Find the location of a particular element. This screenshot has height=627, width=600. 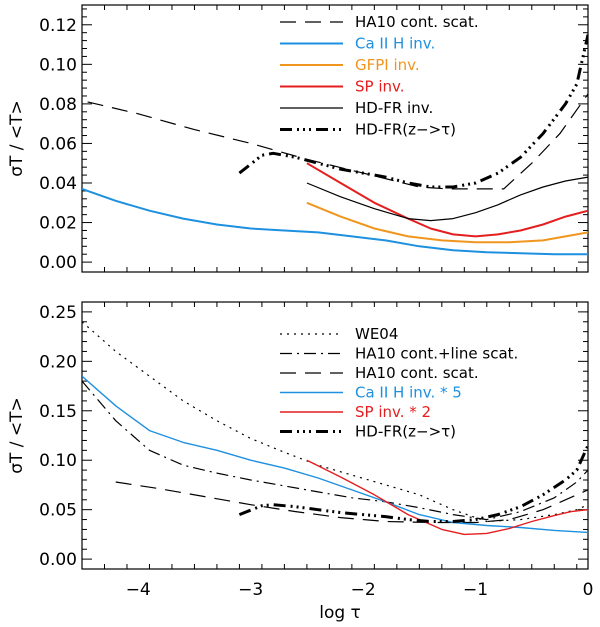

legend-label: WE04 is located at coordinates (376, 334).